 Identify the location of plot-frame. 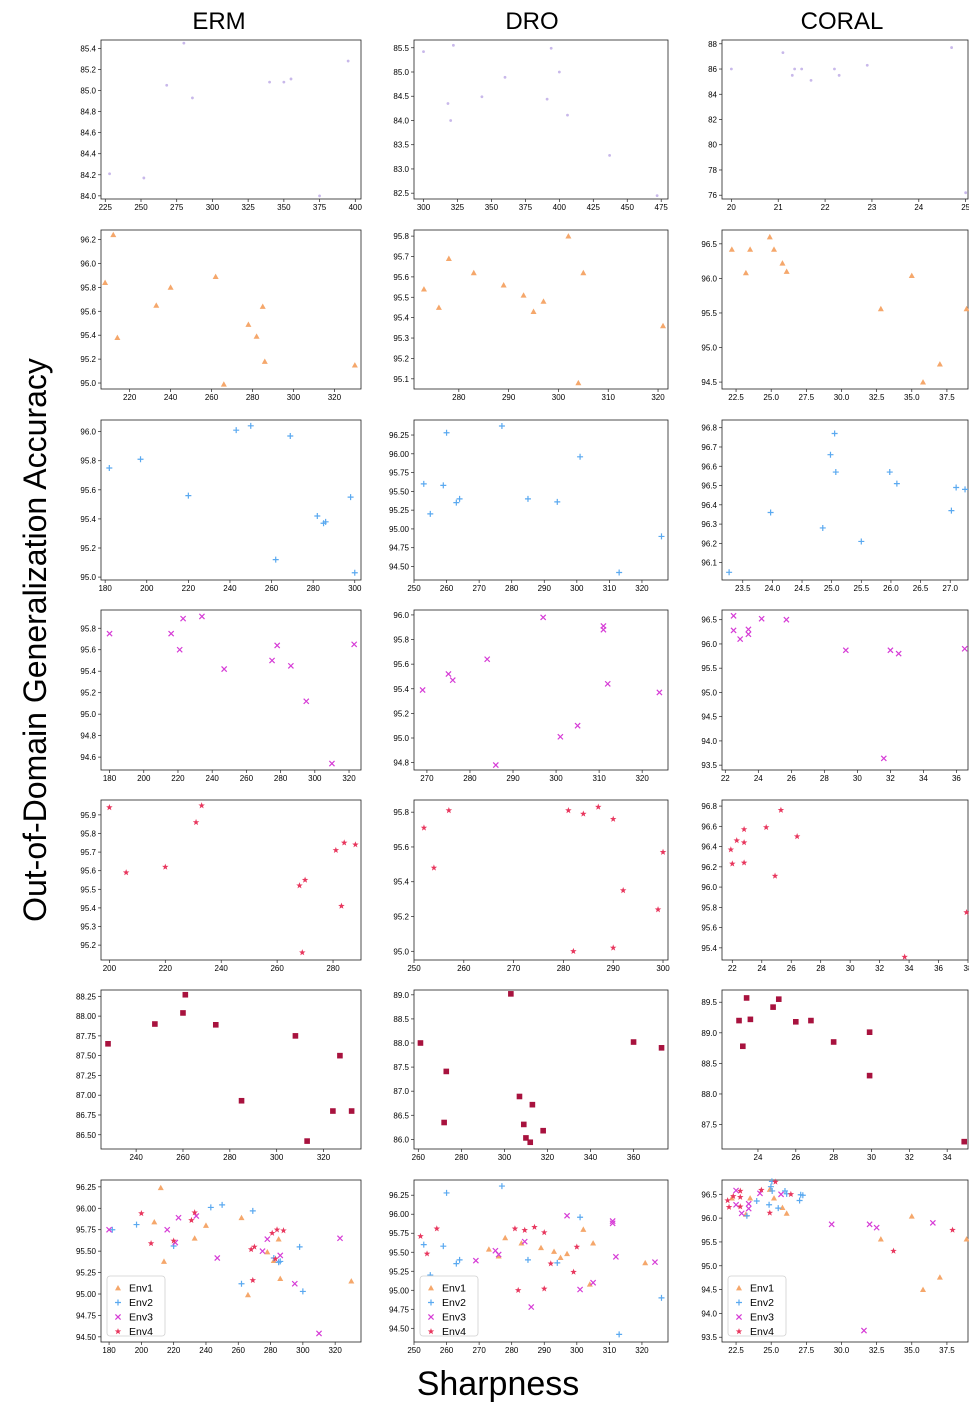
(845, 880).